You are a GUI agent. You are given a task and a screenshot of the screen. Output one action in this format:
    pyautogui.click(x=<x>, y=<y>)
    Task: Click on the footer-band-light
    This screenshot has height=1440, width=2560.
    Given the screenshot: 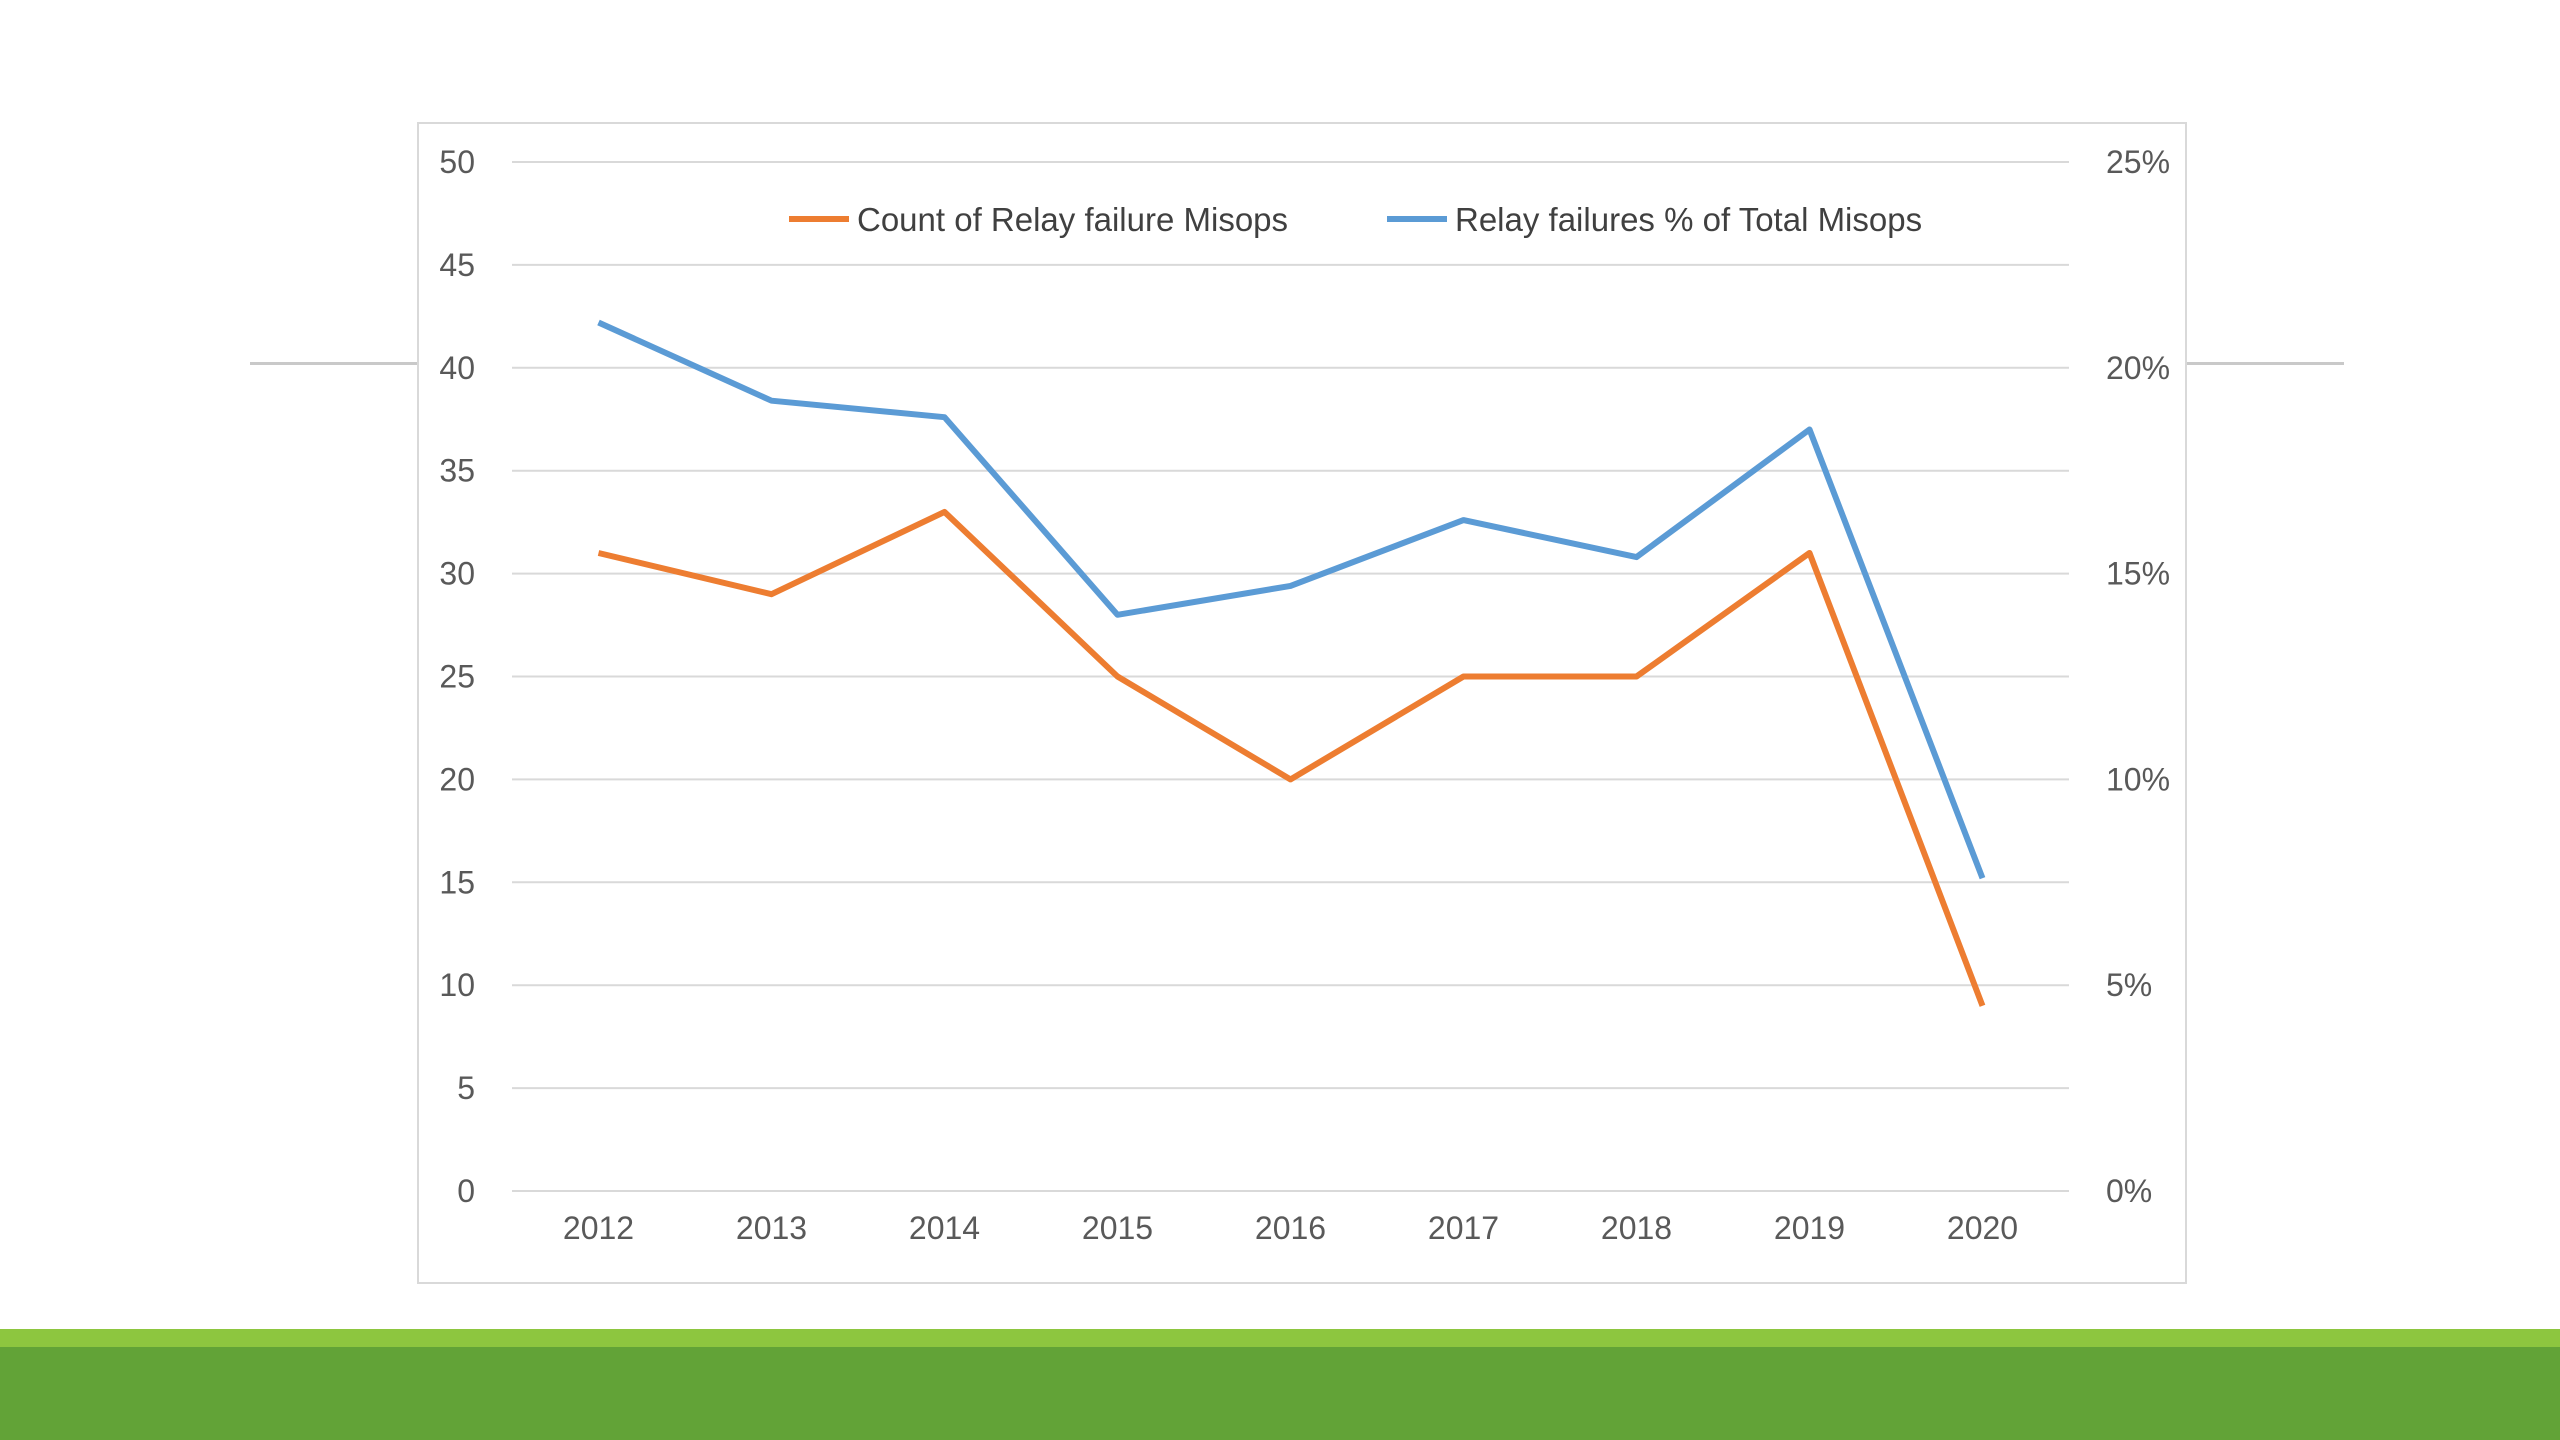 What is the action you would take?
    pyautogui.click(x=1280, y=1338)
    